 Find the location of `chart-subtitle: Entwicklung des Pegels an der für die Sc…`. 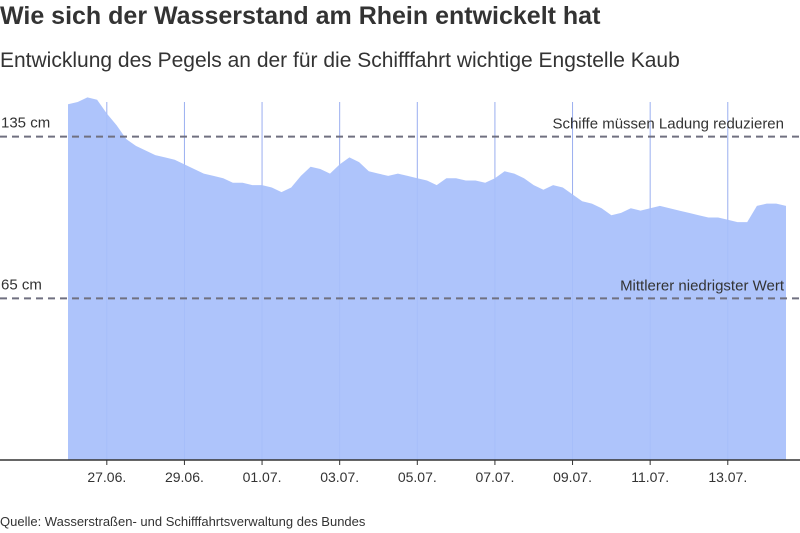

chart-subtitle: Entwicklung des Pegels an der für die Sc… is located at coordinates (340, 60).